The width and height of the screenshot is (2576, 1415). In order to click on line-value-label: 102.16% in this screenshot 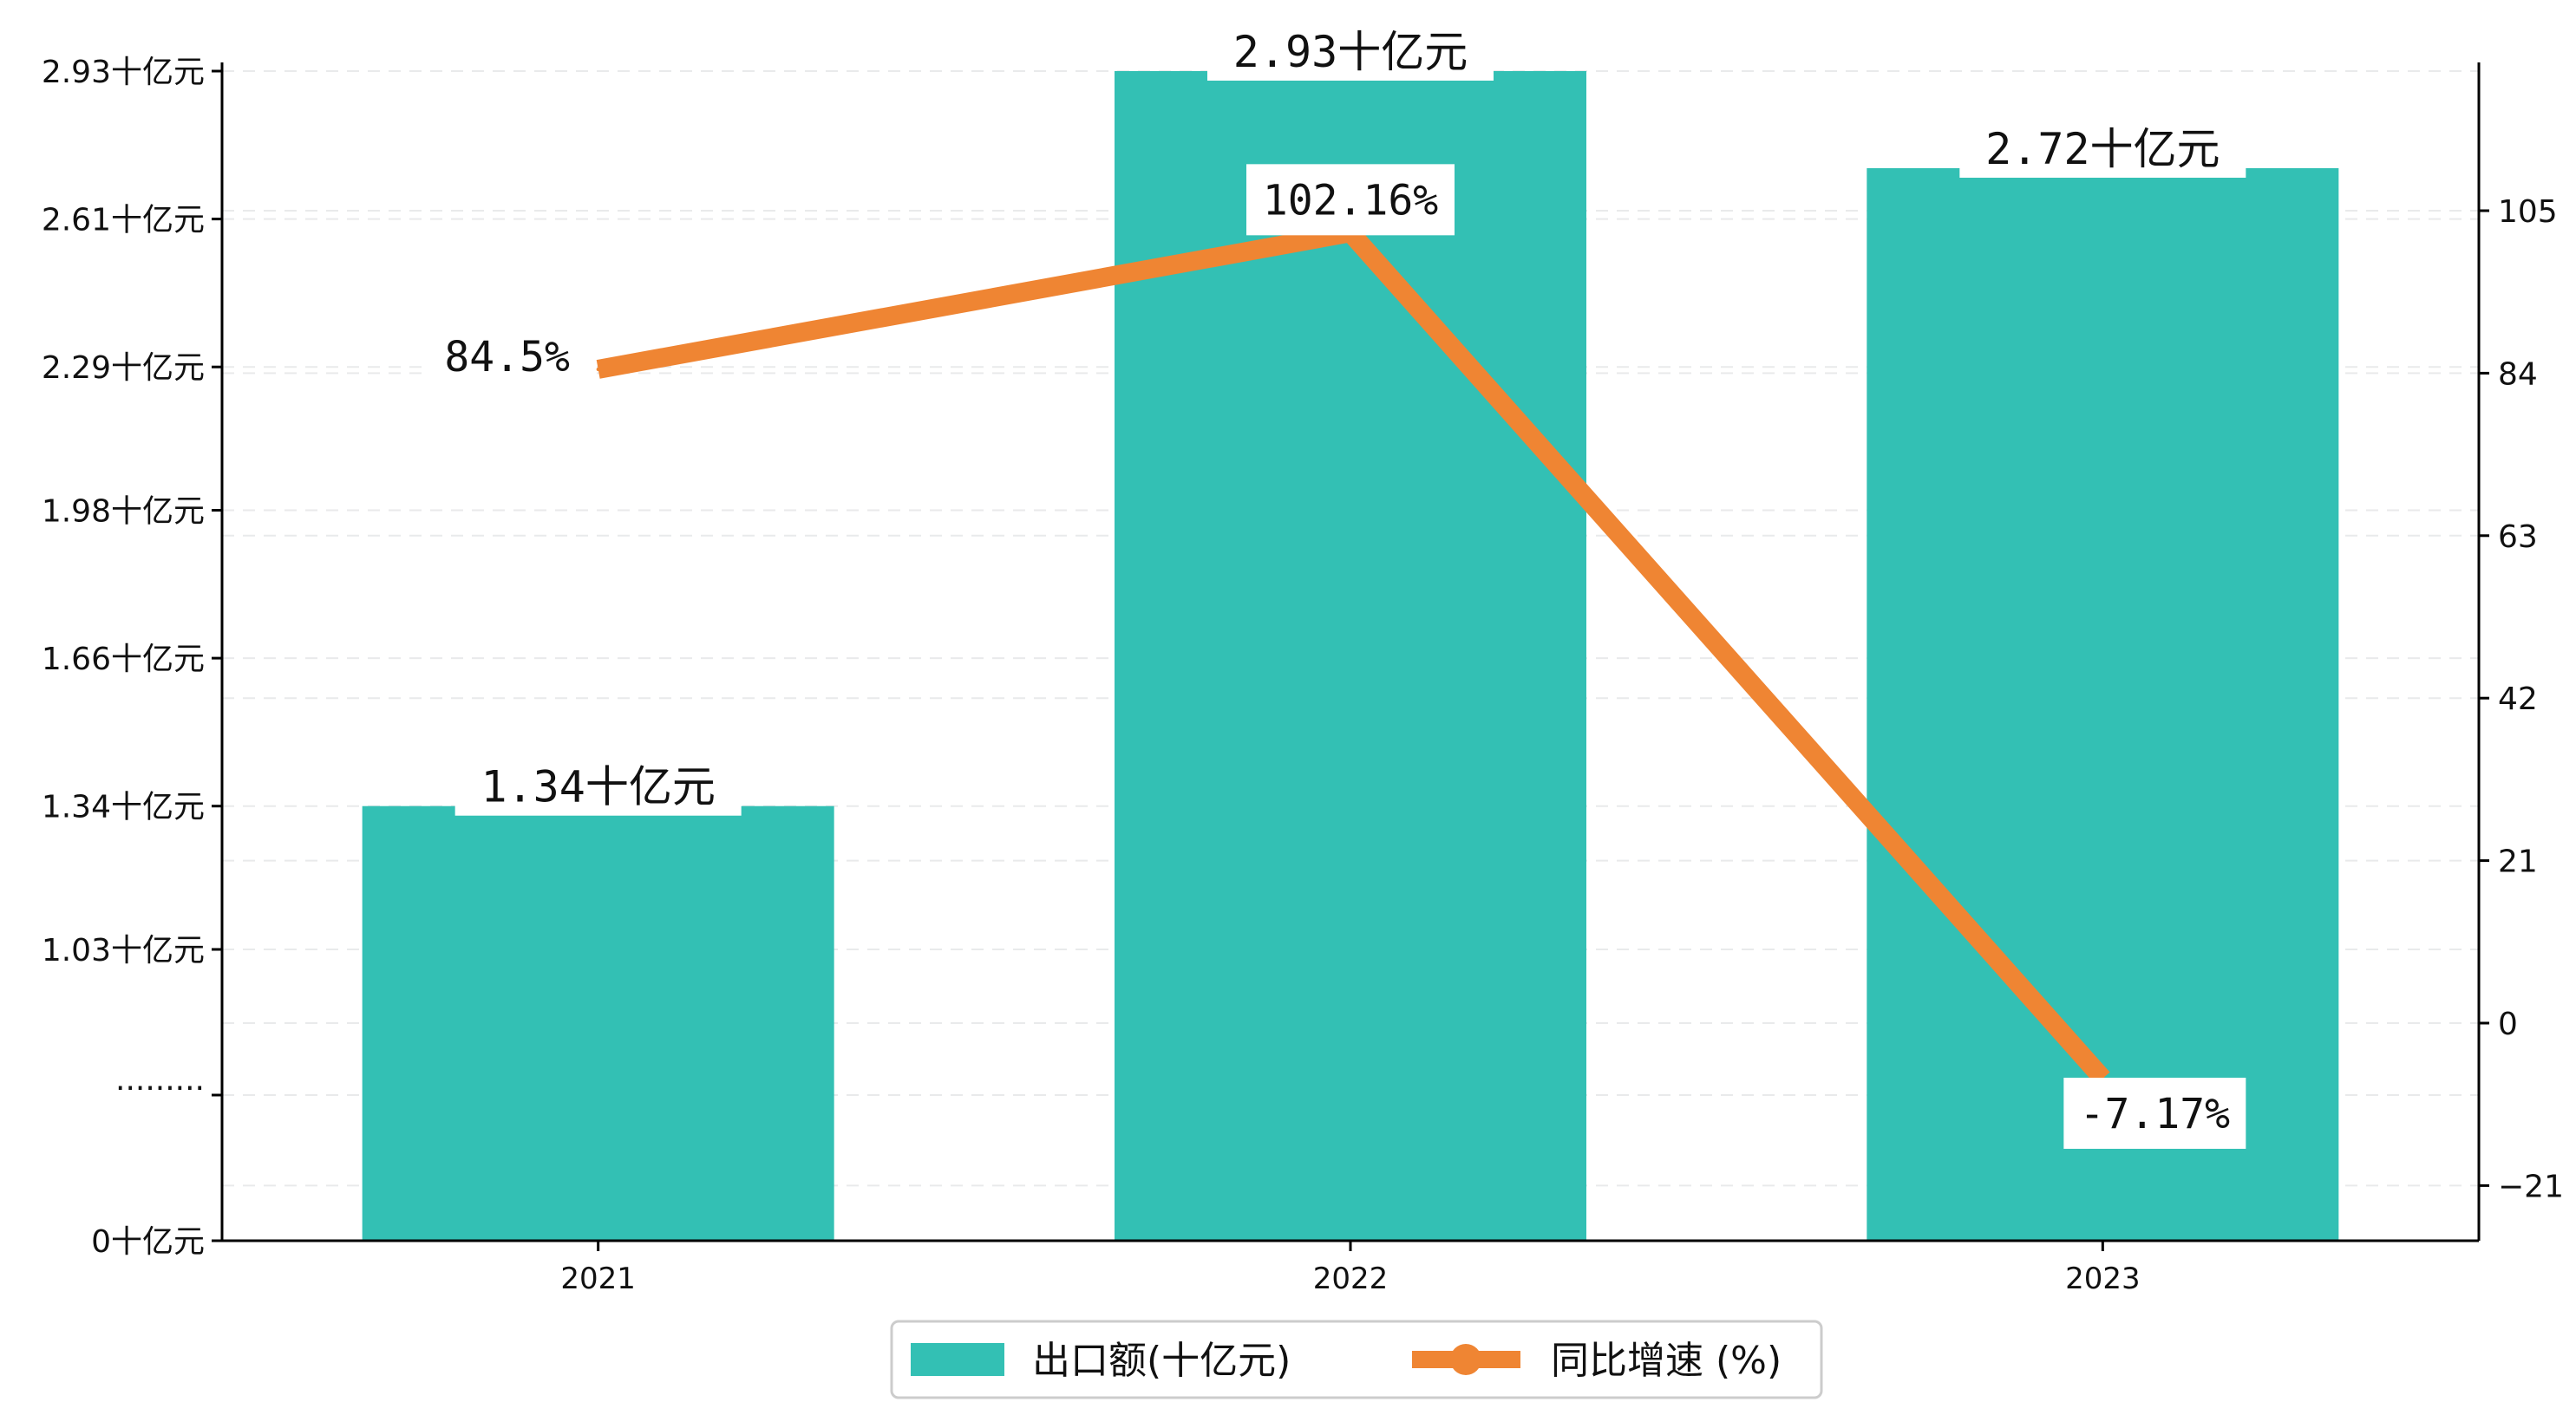, I will do `click(1350, 200)`.